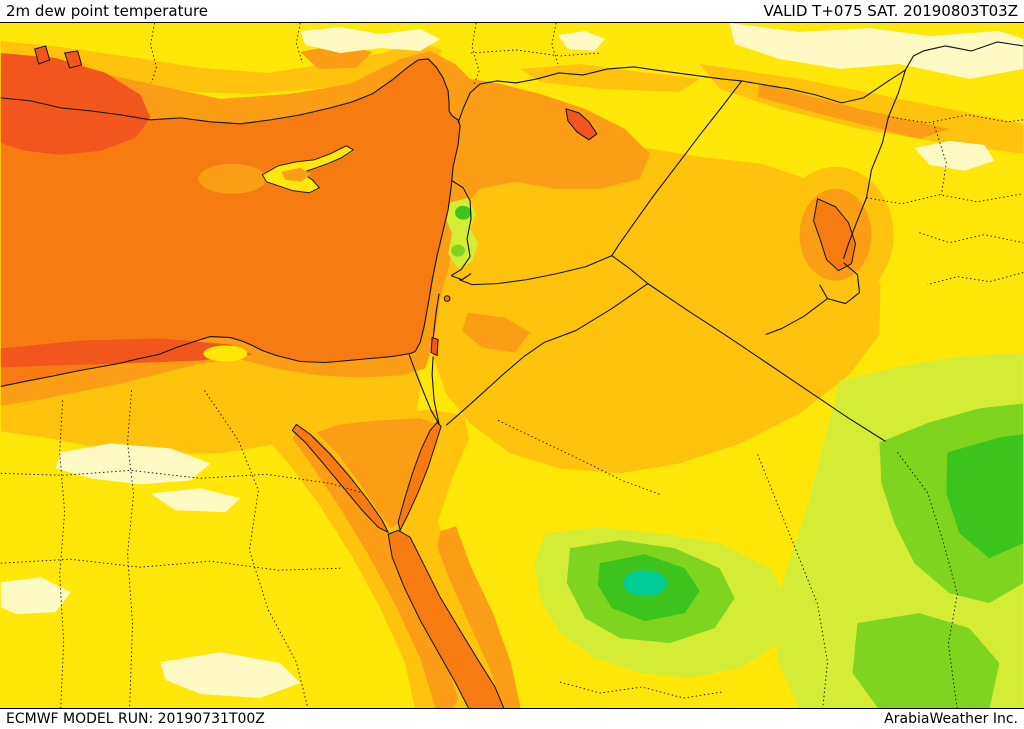 Image resolution: width=1024 pixels, height=729 pixels. Describe the element at coordinates (581, 124) in the screenshot. I see `lake-ataturk` at that location.